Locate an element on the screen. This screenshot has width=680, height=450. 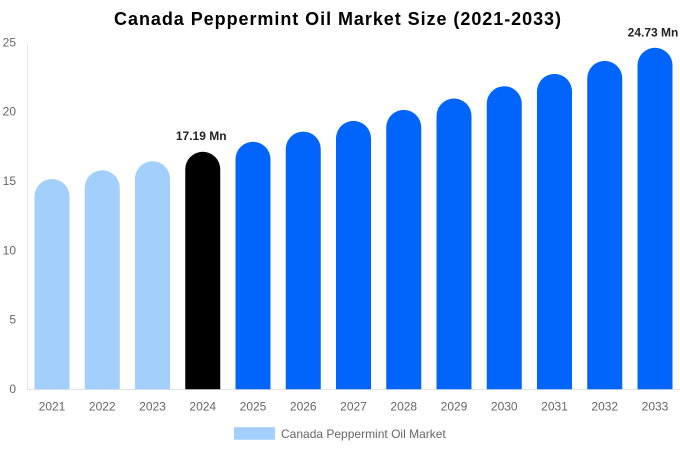
svg-text: 2021 is located at coordinates (52, 407).